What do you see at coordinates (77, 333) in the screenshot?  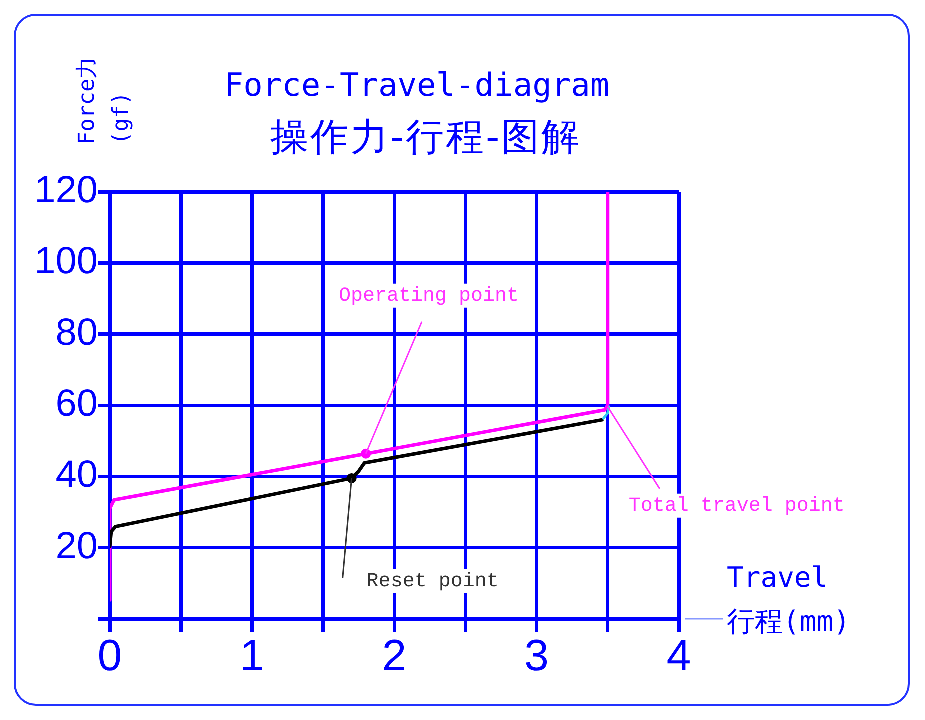 I see `y-tick-label: 80` at bounding box center [77, 333].